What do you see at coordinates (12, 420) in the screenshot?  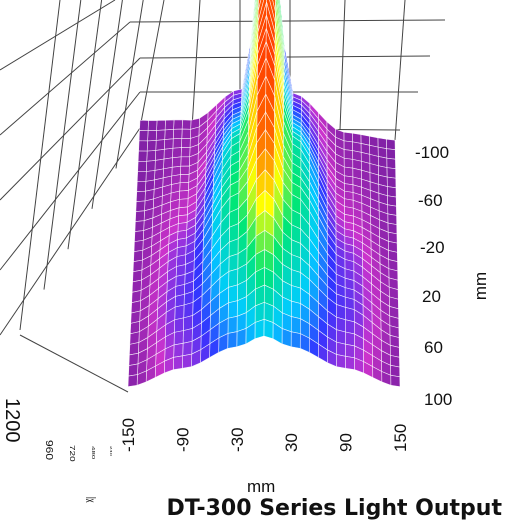 I see `z-tick-label: 1200` at bounding box center [12, 420].